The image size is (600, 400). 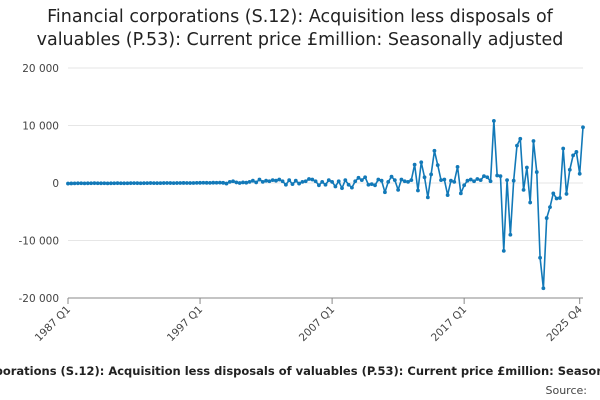 I want to click on source-label: Source:, so click(x=567, y=390).